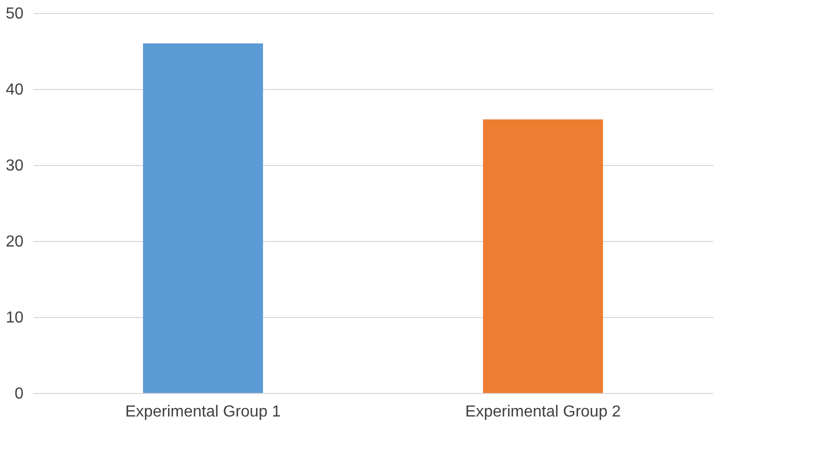  Describe the element at coordinates (15, 318) in the screenshot. I see `y-tick-label: 10` at that location.